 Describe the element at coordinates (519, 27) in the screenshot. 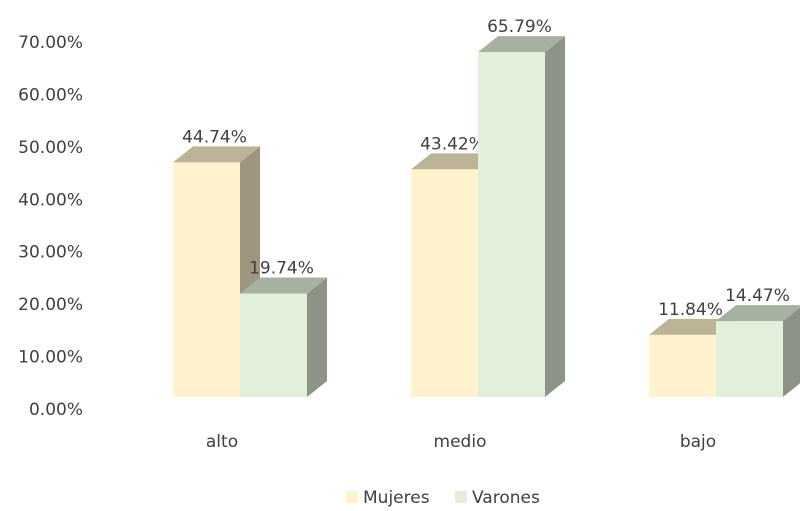

I see `data-label: 65.79%` at that location.